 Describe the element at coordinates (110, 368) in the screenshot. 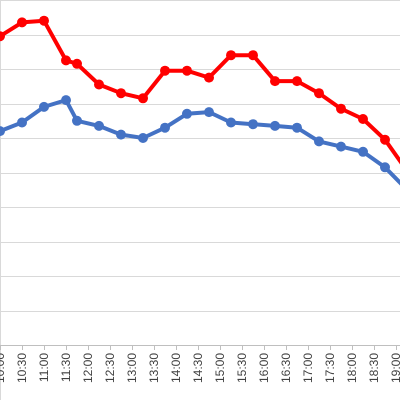

I see `x-tick-label: 12:30` at that location.